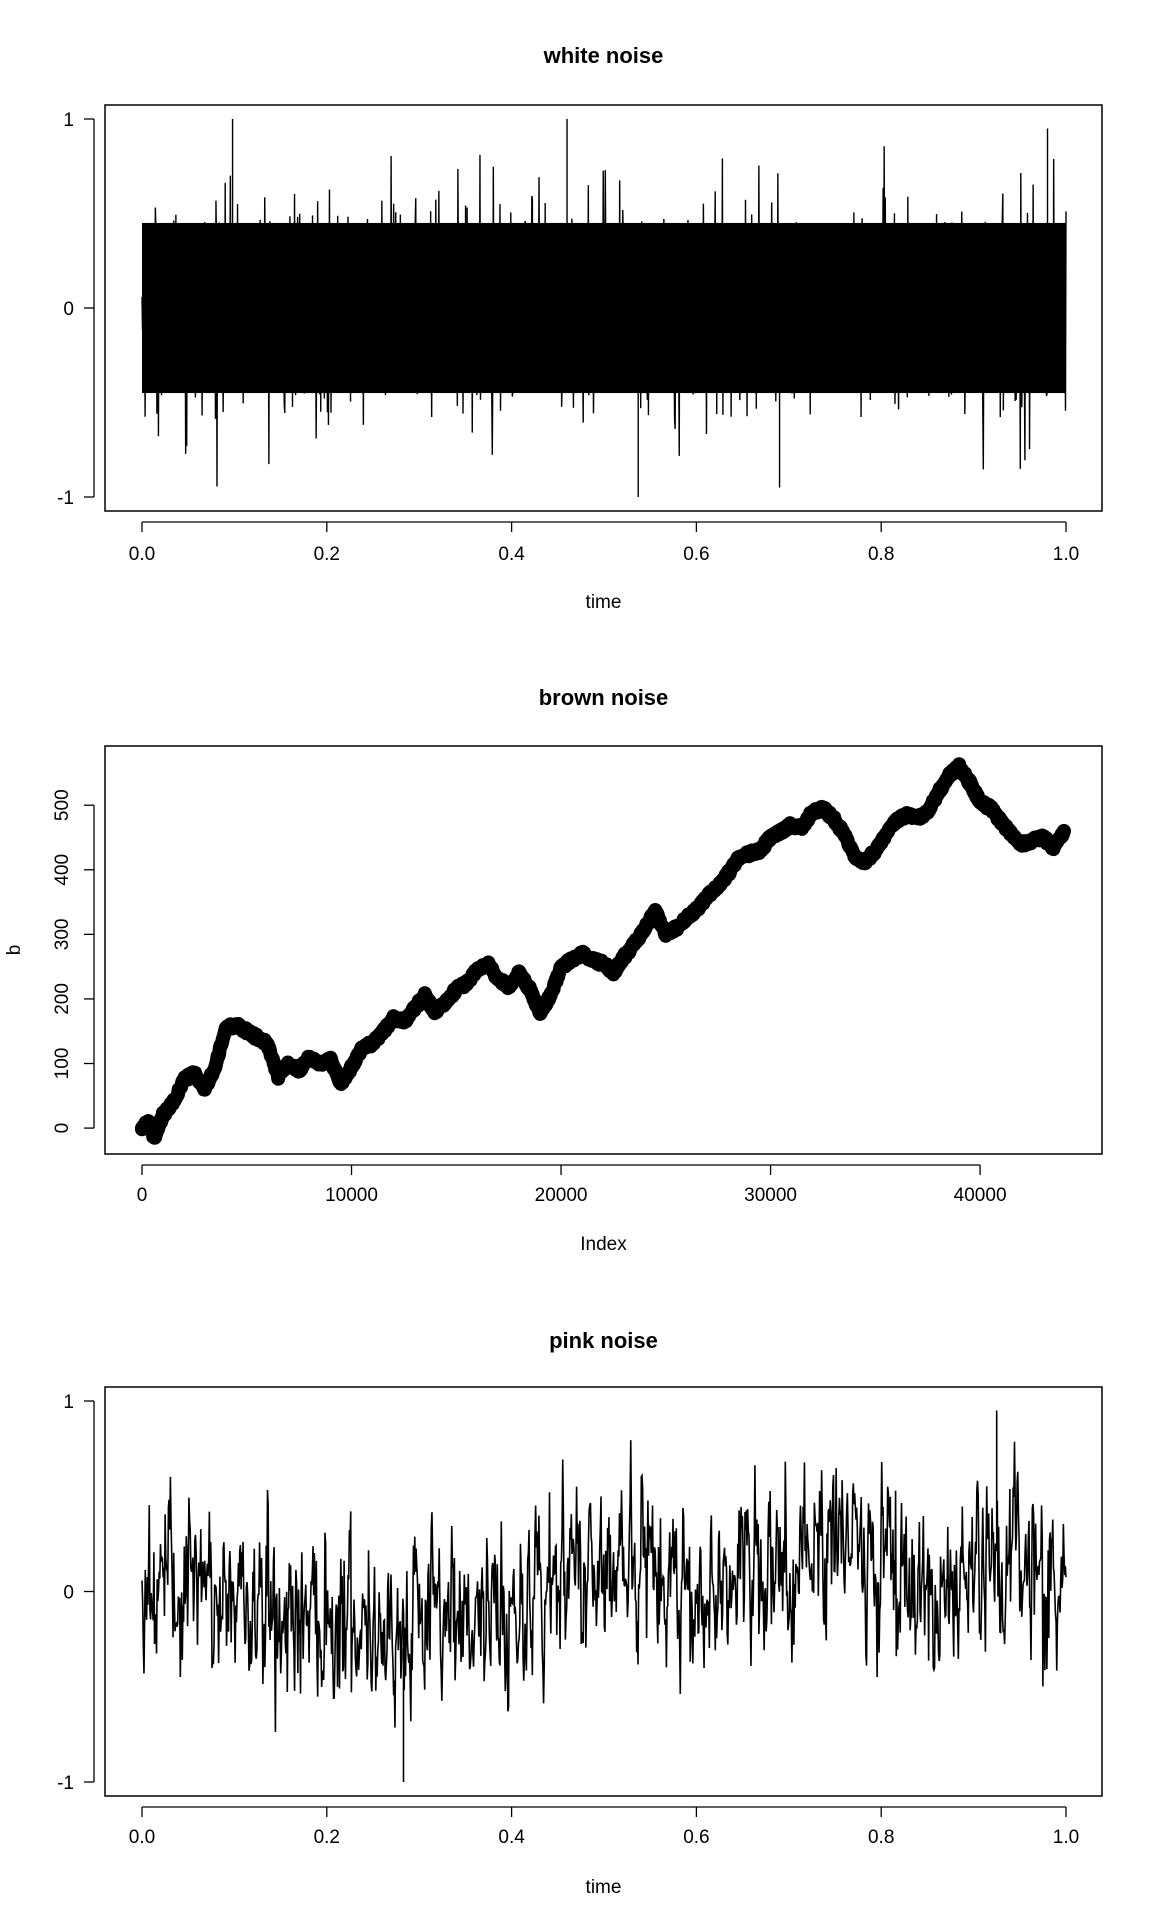 Image resolution: width=1152 pixels, height=1920 pixels. I want to click on chart-title: brown noise, so click(604, 697).